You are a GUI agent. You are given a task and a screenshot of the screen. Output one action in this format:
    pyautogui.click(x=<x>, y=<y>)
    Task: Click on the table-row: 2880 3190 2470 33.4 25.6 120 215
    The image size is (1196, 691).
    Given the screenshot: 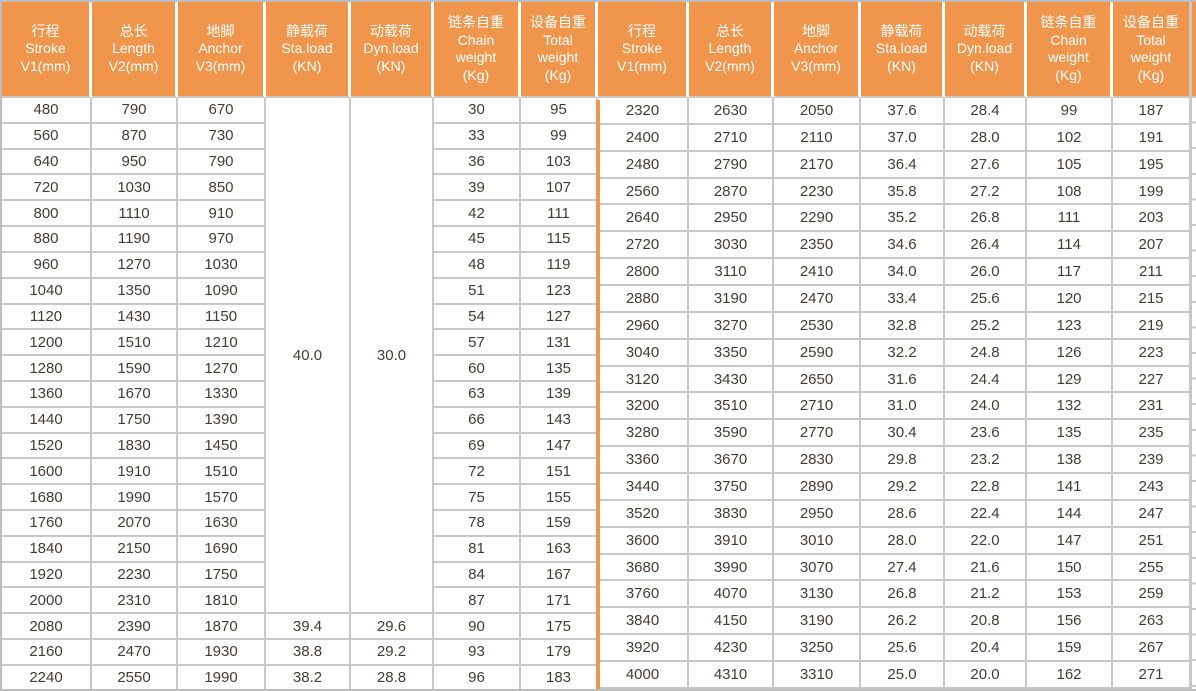 What is the action you would take?
    pyautogui.click(x=893, y=299)
    